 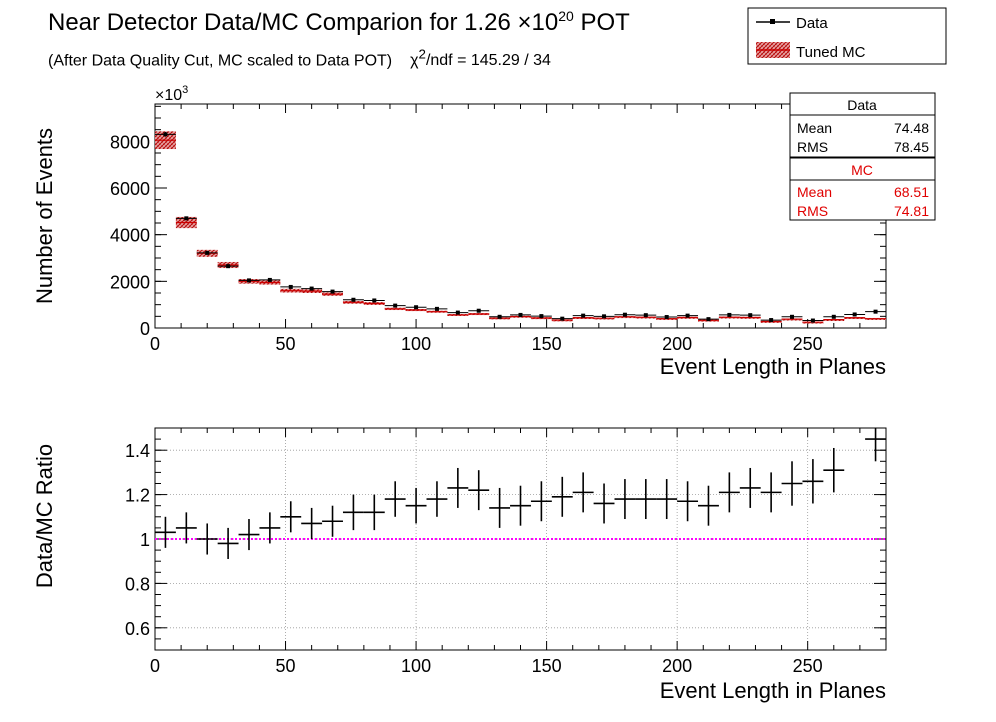 What do you see at coordinates (911, 128) in the screenshot?
I see `stats-data-mean-value: 74.48` at bounding box center [911, 128].